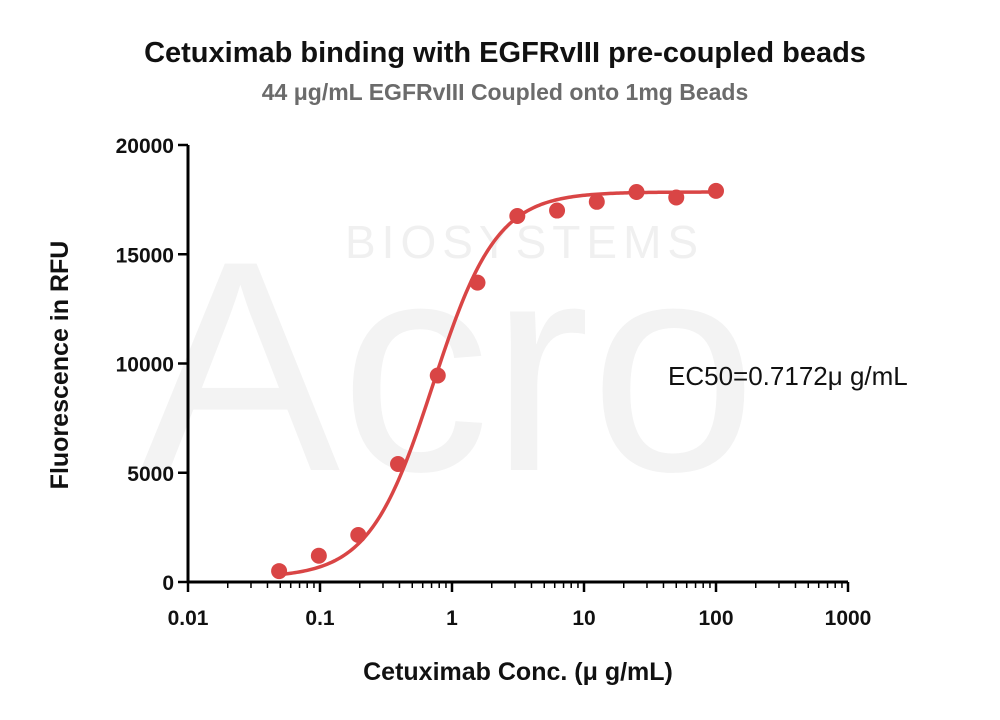  Describe the element at coordinates (788, 376) in the screenshot. I see `ec50-annotation: EC50=0.7172μ g/mL` at that location.